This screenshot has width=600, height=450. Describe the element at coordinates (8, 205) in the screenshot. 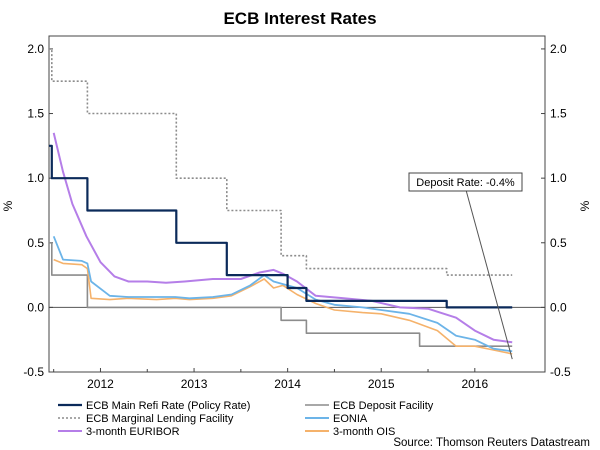

I see `y-axis-label-left: %` at that location.